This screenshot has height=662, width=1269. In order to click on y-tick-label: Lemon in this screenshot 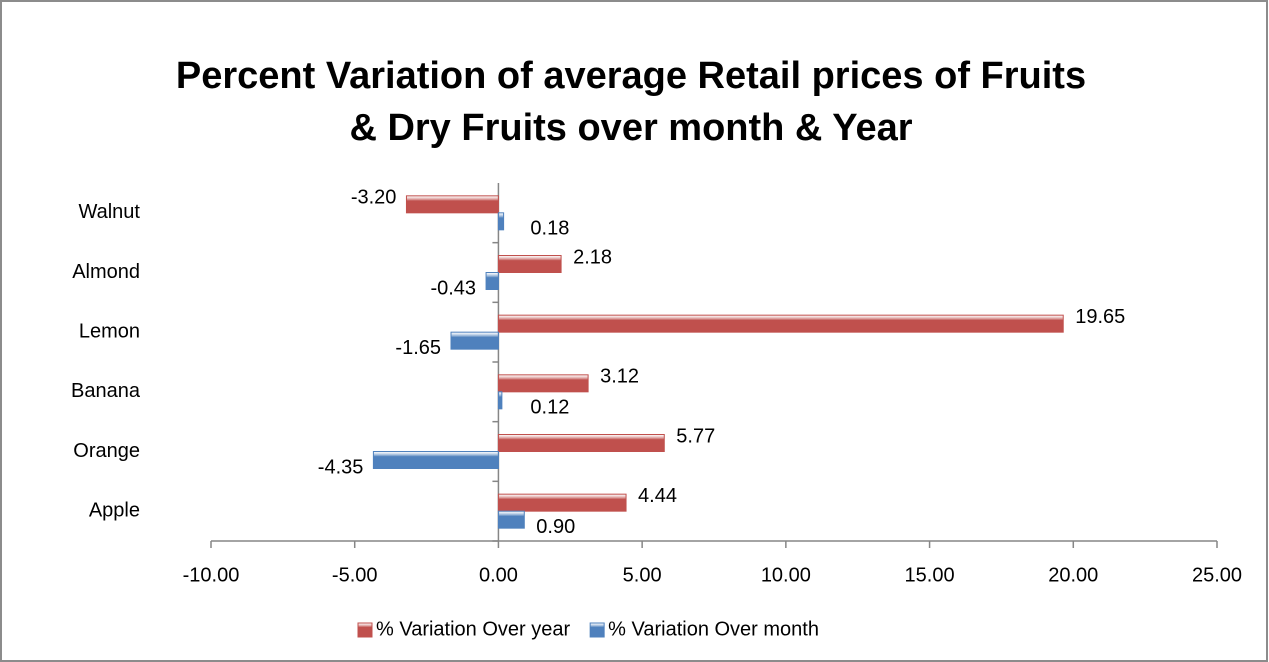, I will do `click(109, 331)`.